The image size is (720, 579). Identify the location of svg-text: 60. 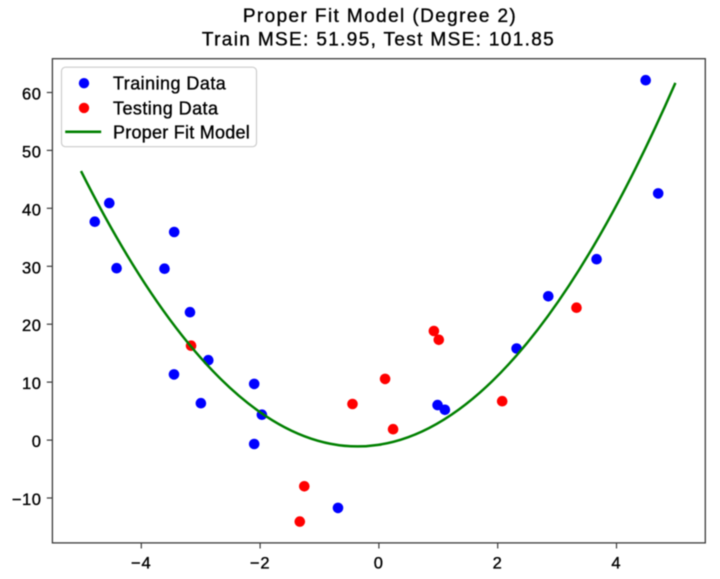
(32, 95).